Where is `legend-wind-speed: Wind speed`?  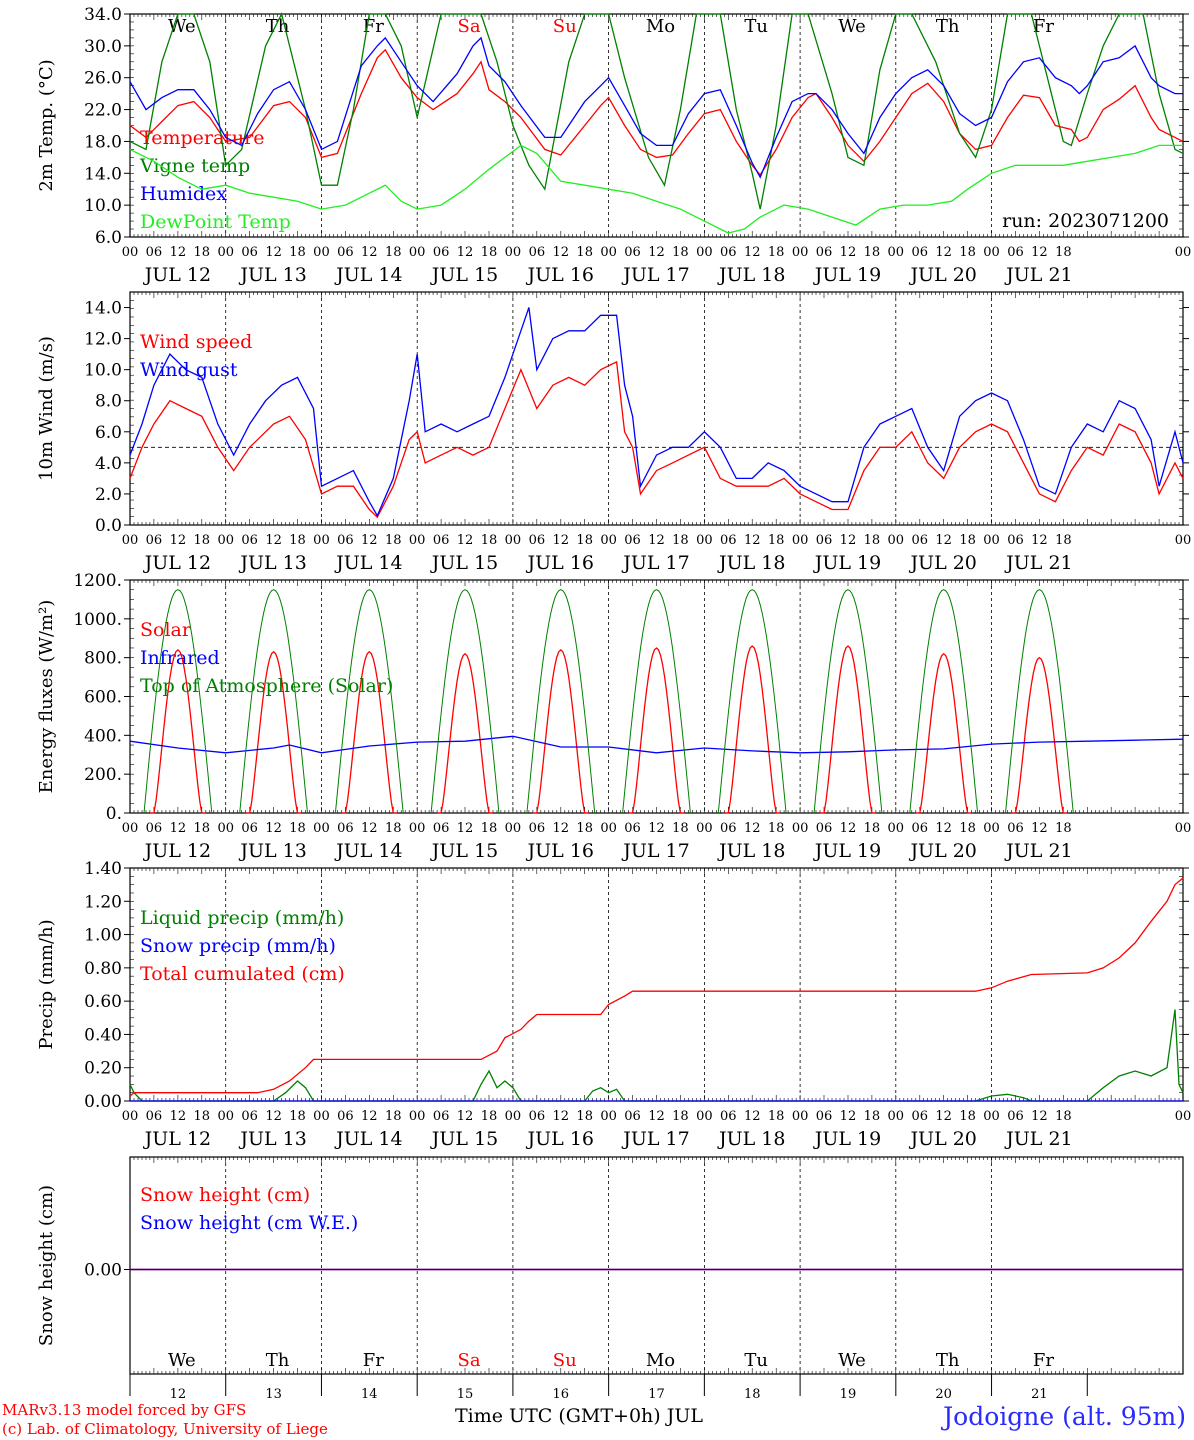
legend-wind-speed: Wind speed is located at coordinates (196, 342).